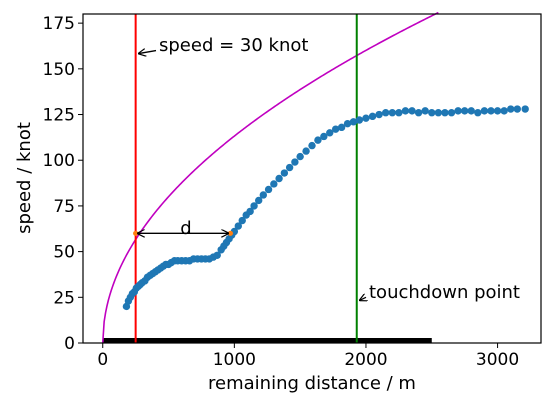 The image size is (550, 405). Describe the element at coordinates (63, 184) in the screenshot. I see `y-axis-ticks: 0 25 50 75 100 125 150 175` at that location.